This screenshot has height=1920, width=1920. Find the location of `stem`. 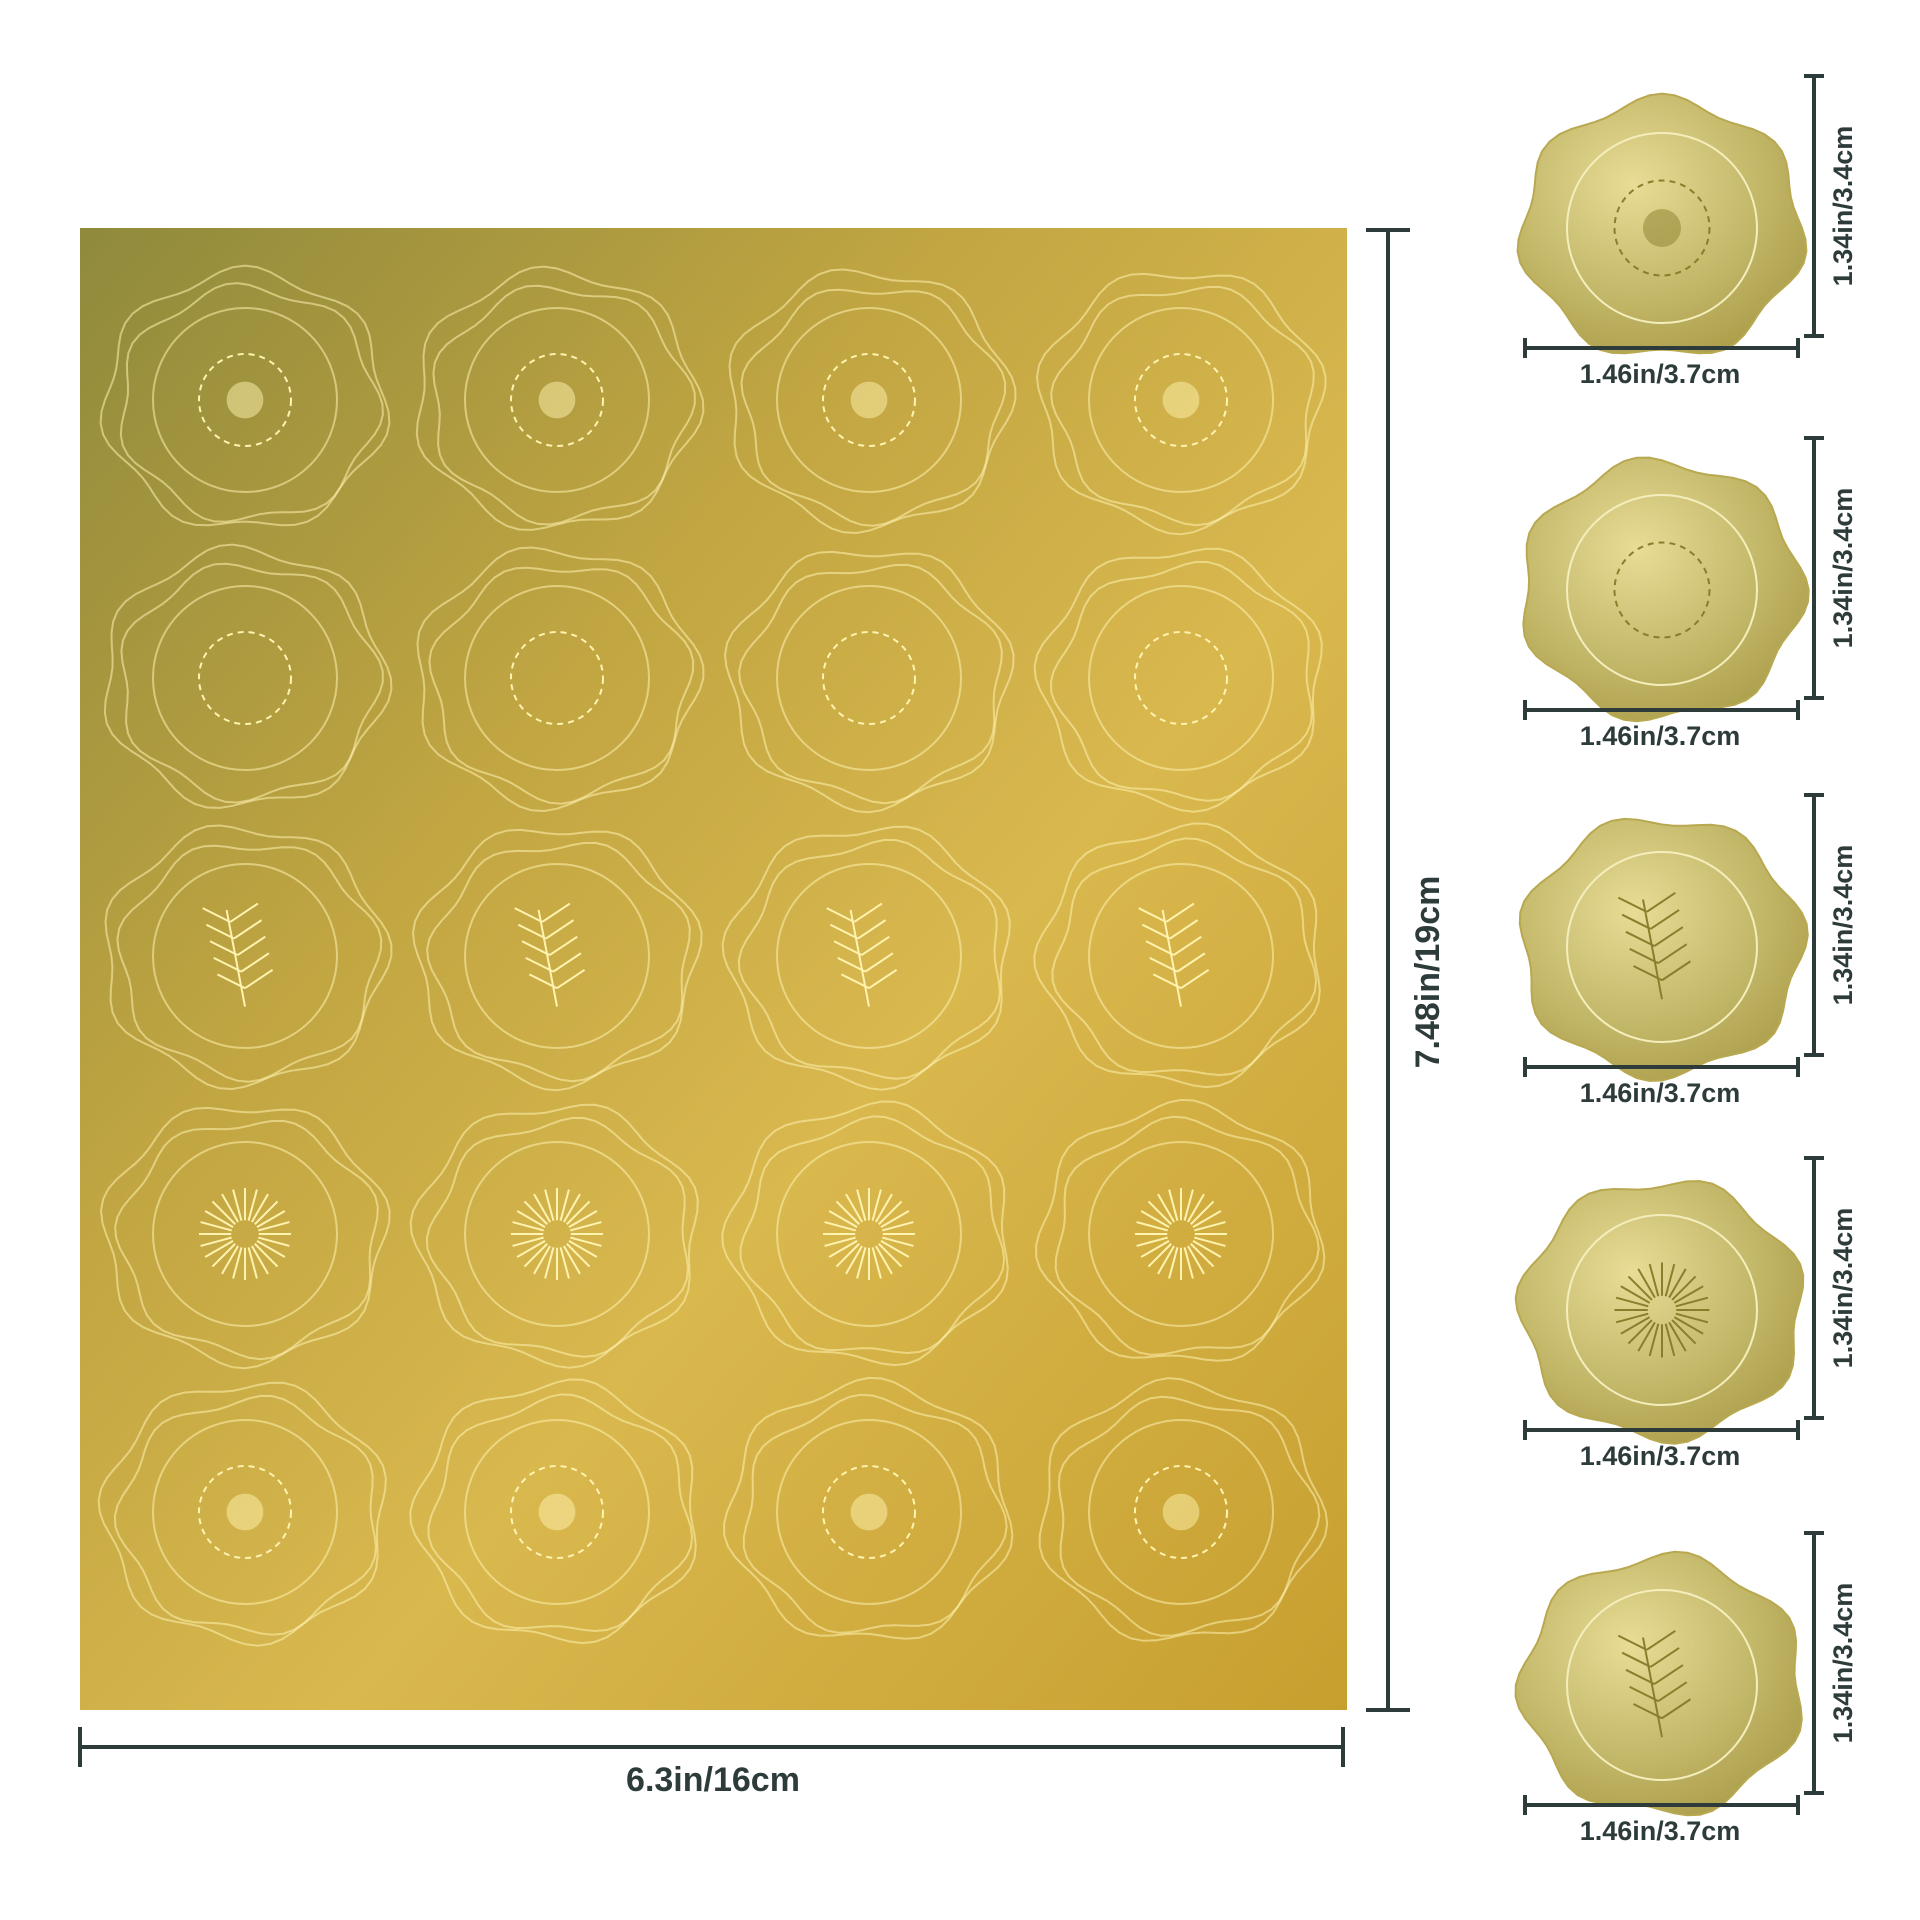

stem is located at coordinates (1652, 1687).